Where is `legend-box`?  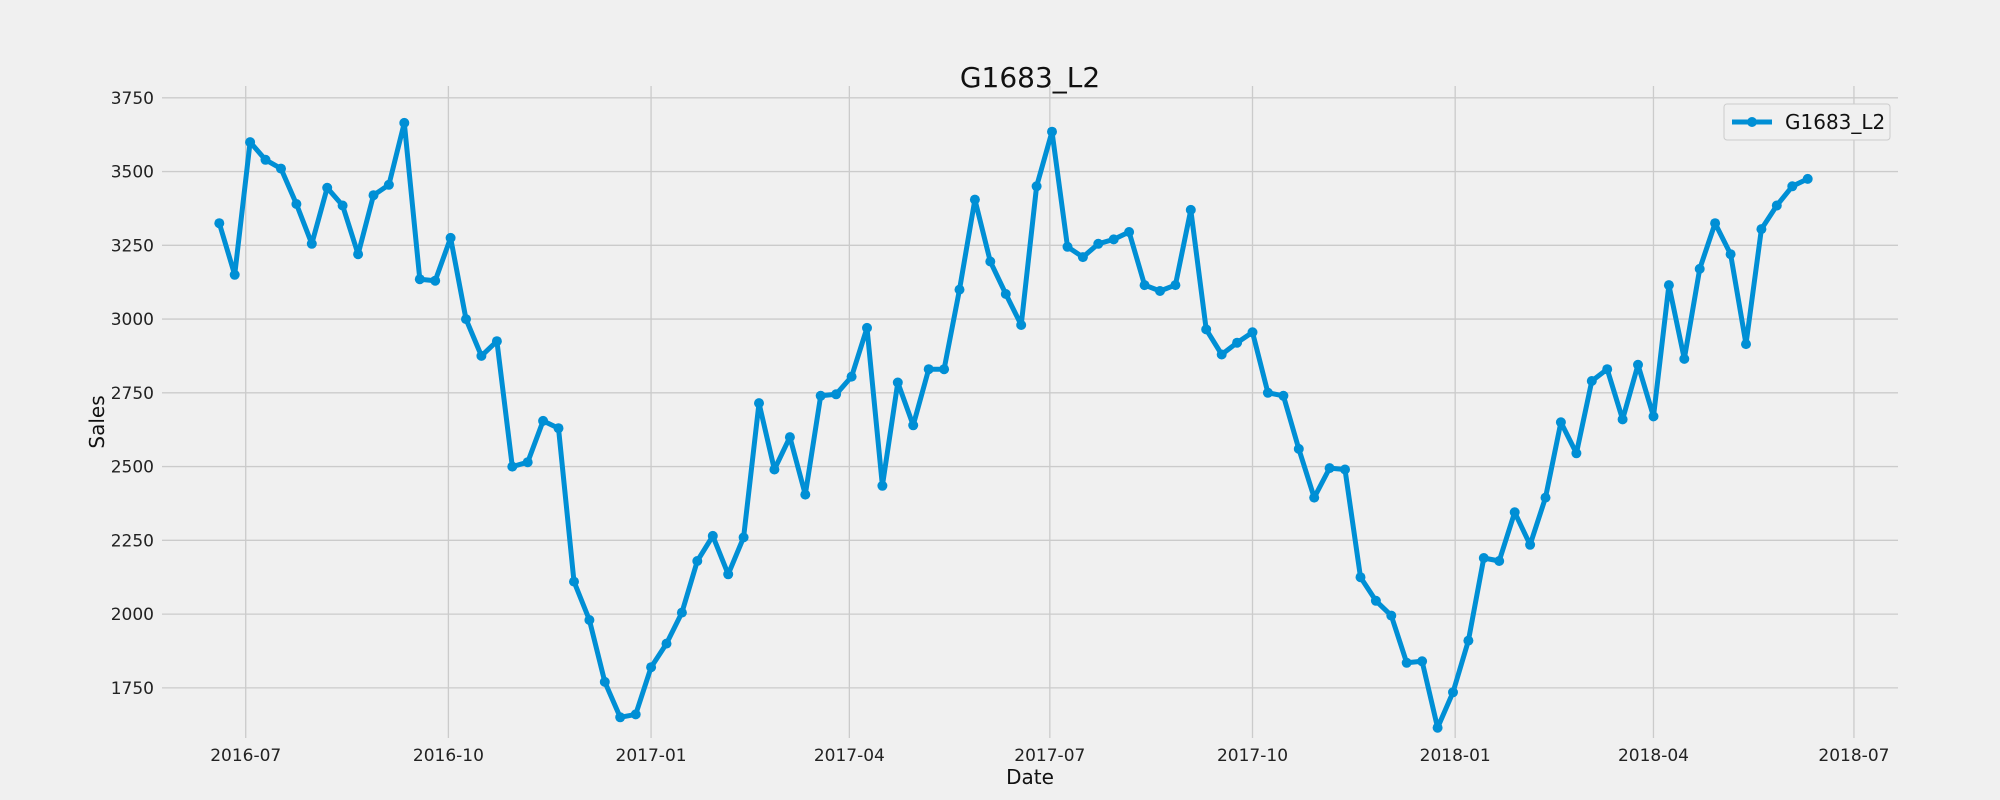
legend-box is located at coordinates (1807, 122).